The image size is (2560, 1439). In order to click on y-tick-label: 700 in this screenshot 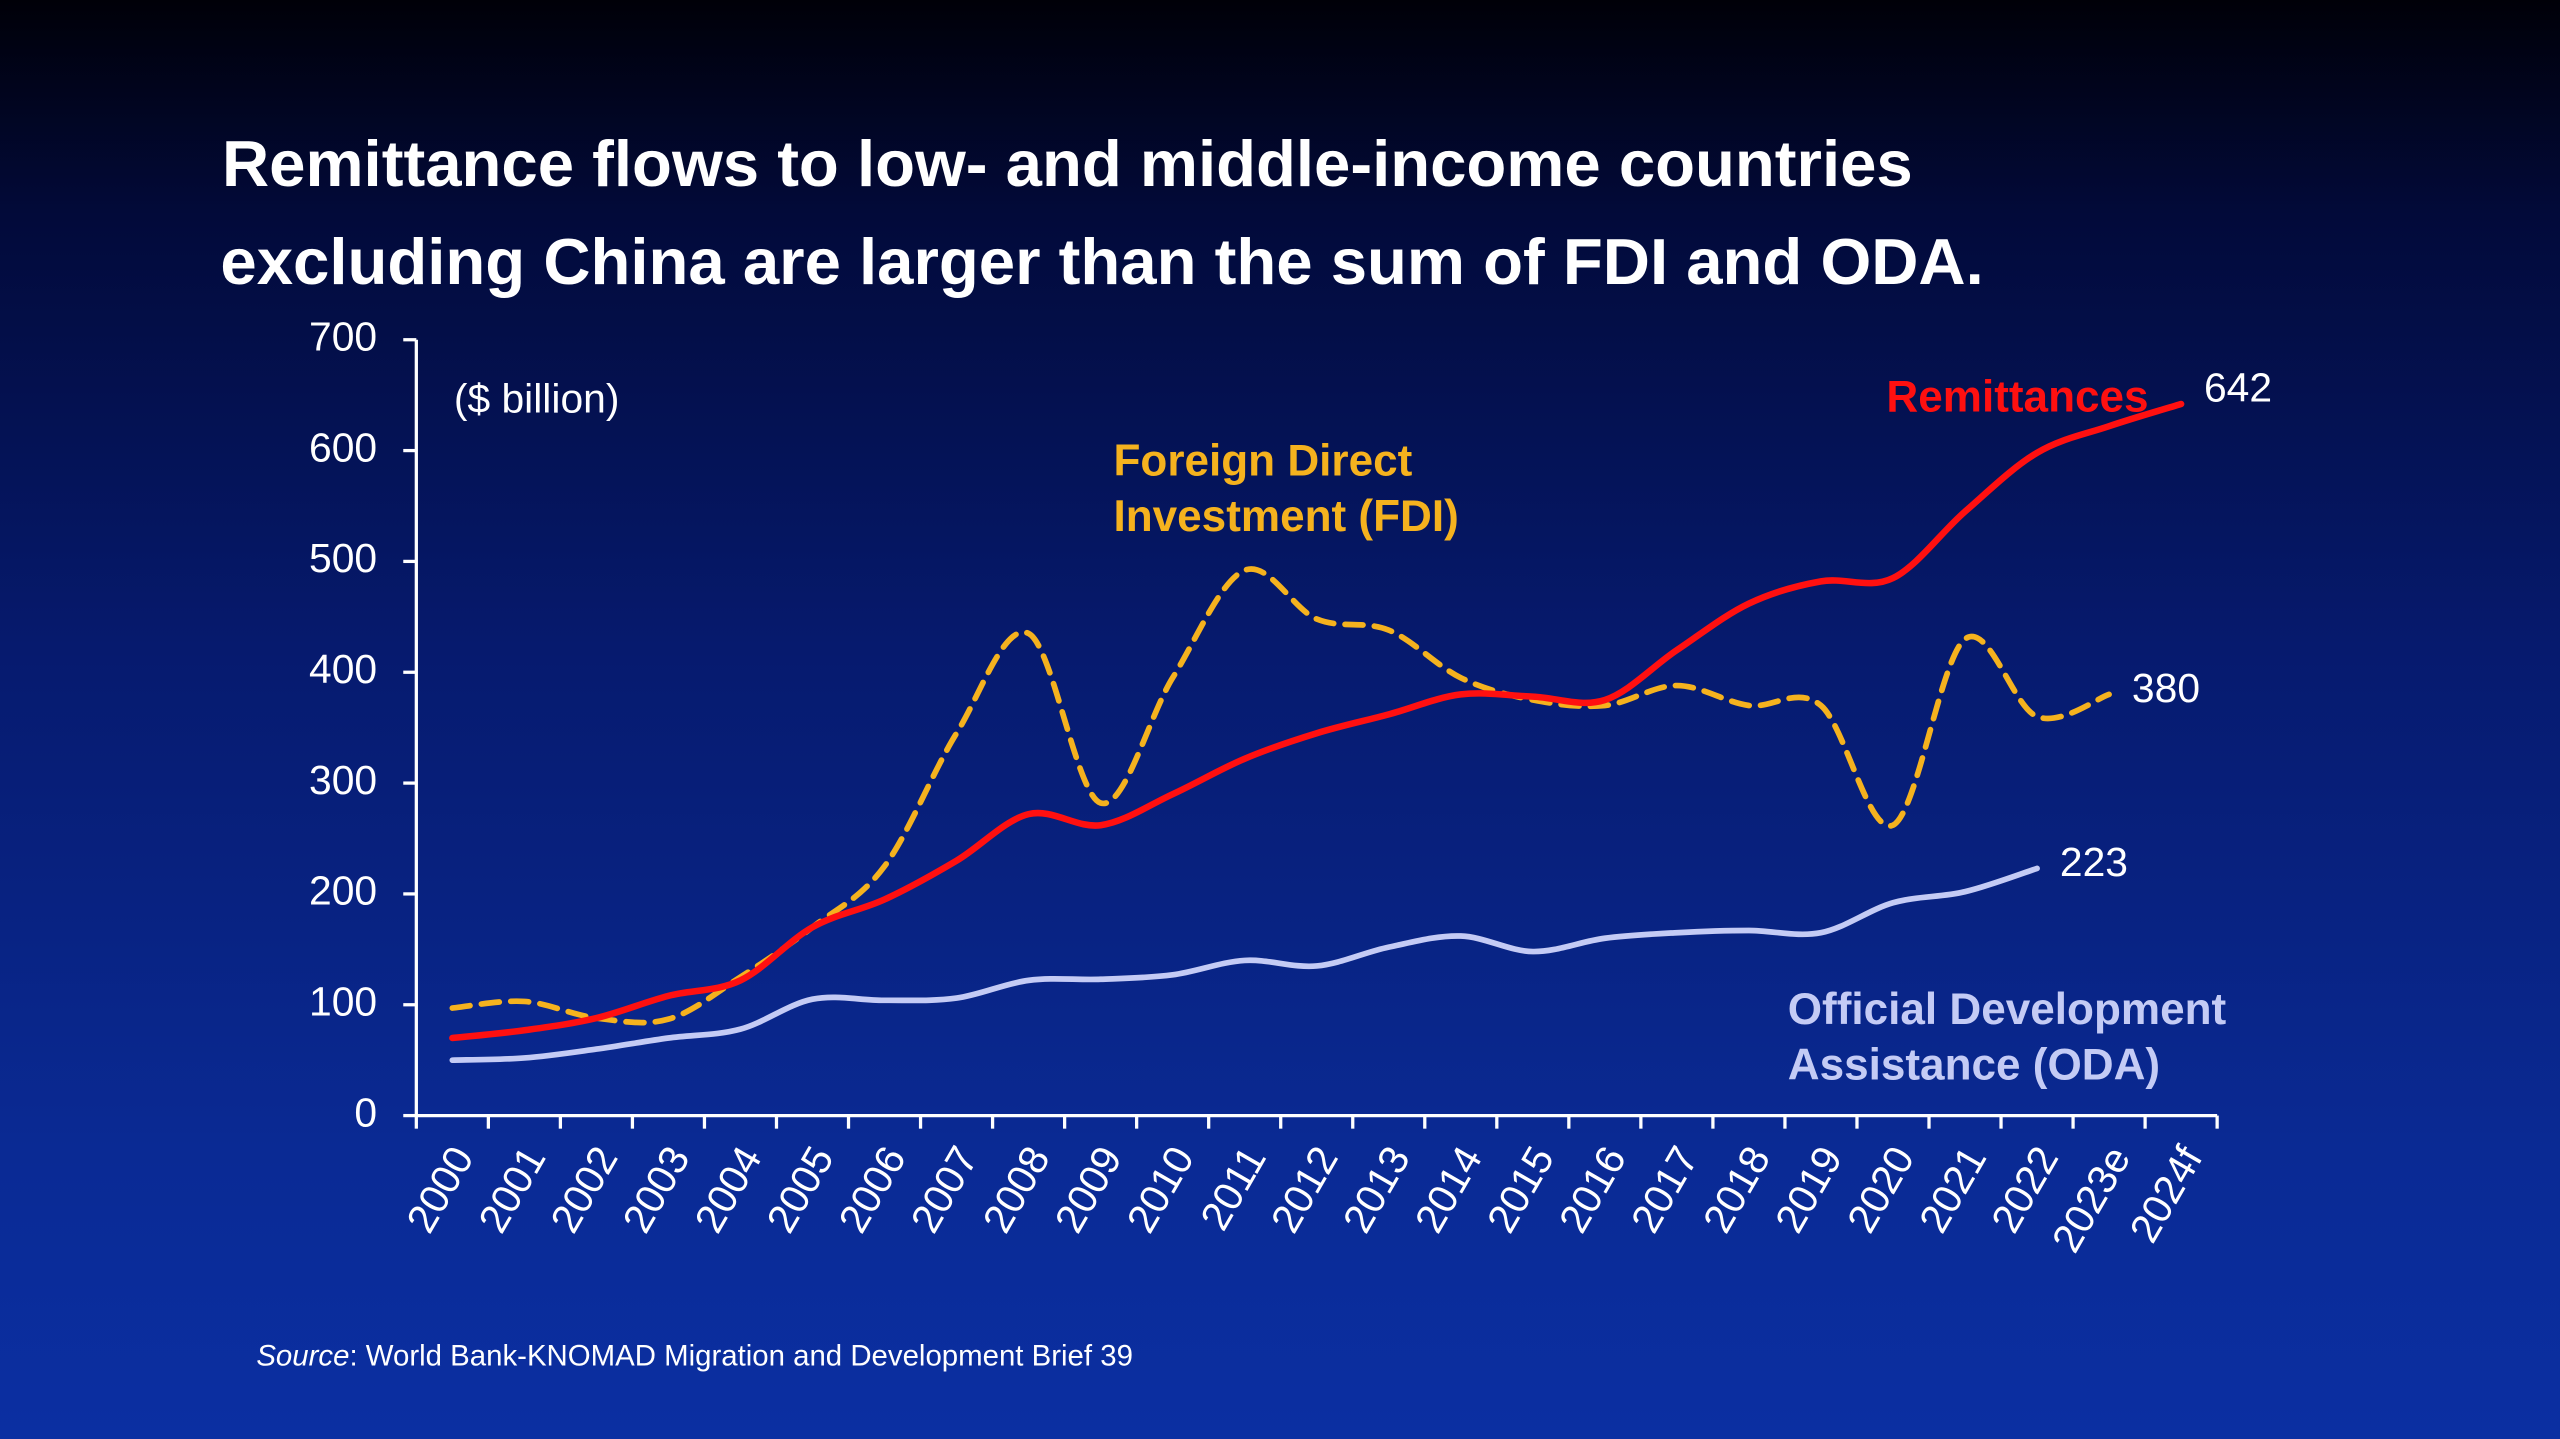, I will do `click(343, 337)`.